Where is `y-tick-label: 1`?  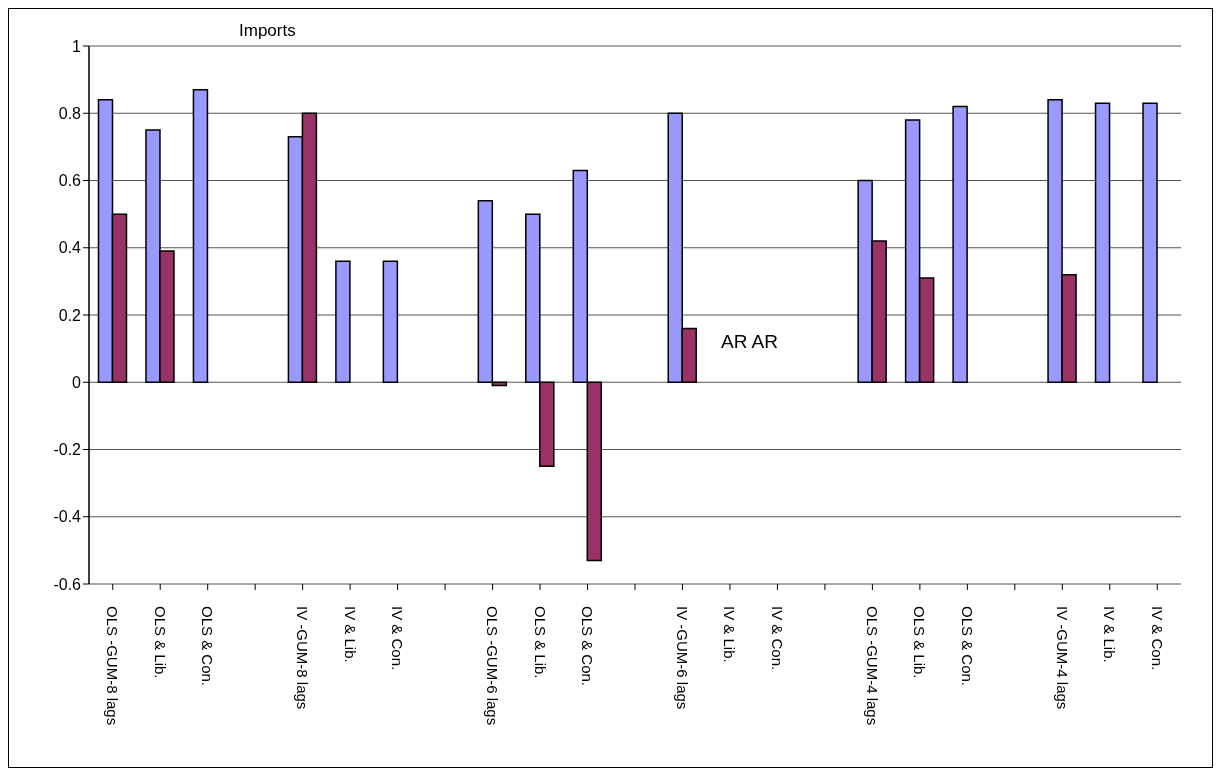
y-tick-label: 1 is located at coordinates (77, 46).